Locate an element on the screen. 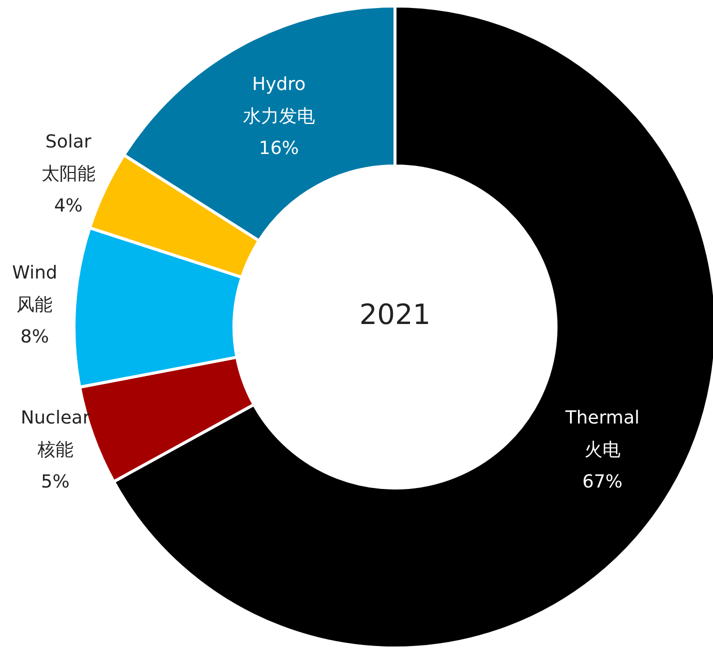  slice-label: Nuclear 核能 is located at coordinates (55, 433).